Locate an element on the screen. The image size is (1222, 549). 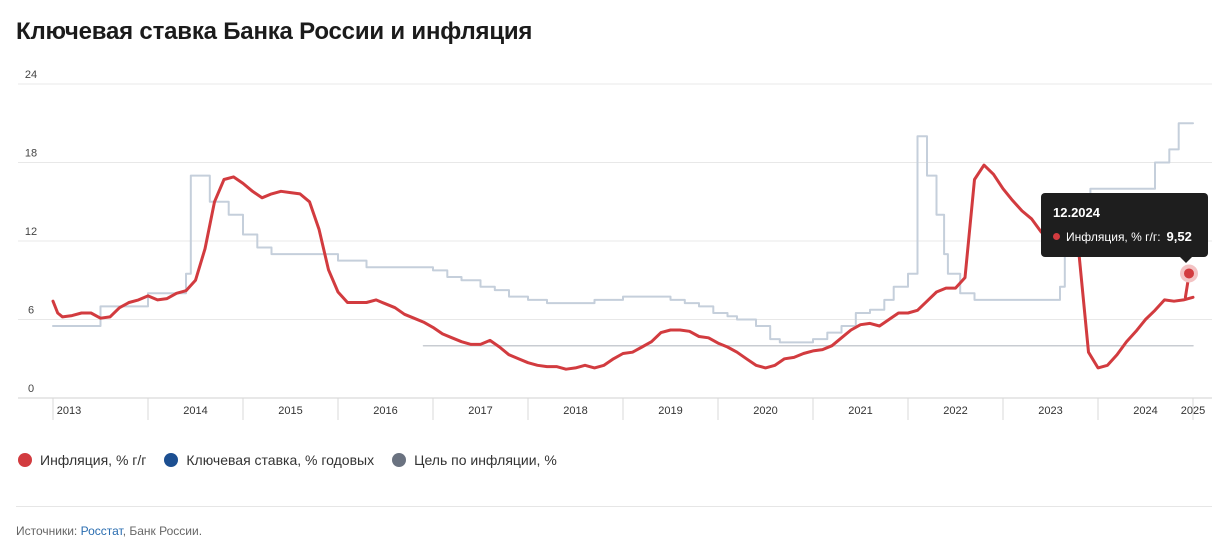
legend-label: Инфляция, % г/г is located at coordinates (93, 460).